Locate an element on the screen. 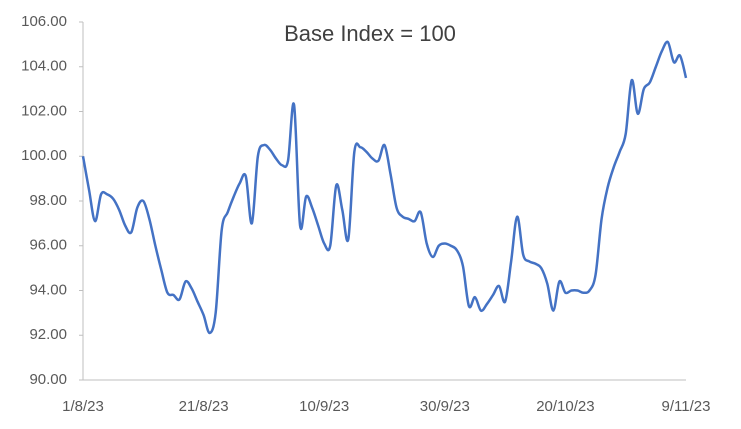 Image resolution: width=741 pixels, height=429 pixels. y-tick-label: 100.00 is located at coordinates (44, 155).